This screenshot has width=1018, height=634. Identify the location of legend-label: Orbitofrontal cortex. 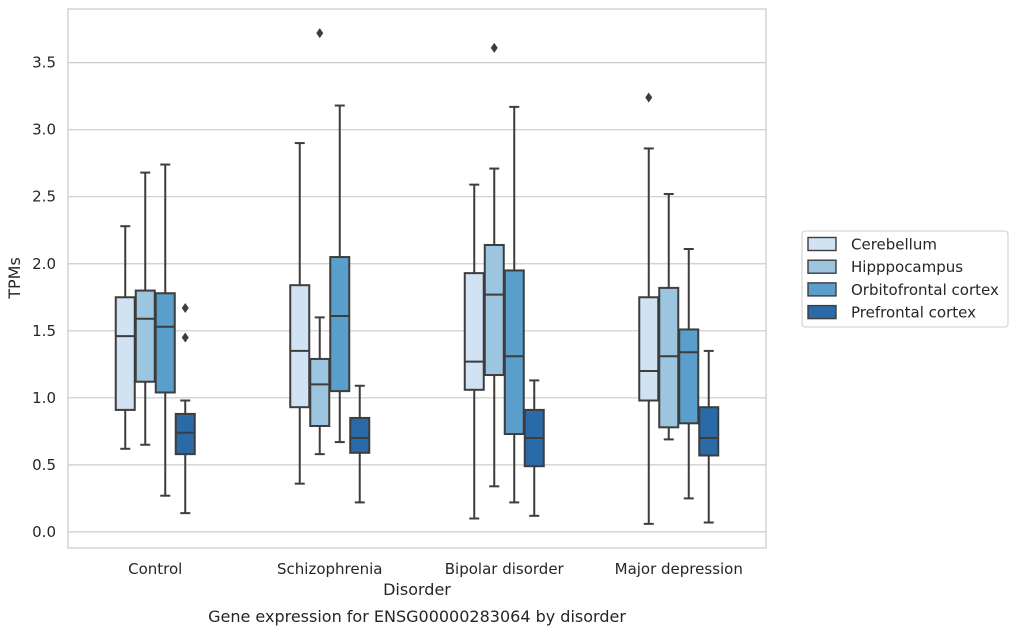
(925, 290).